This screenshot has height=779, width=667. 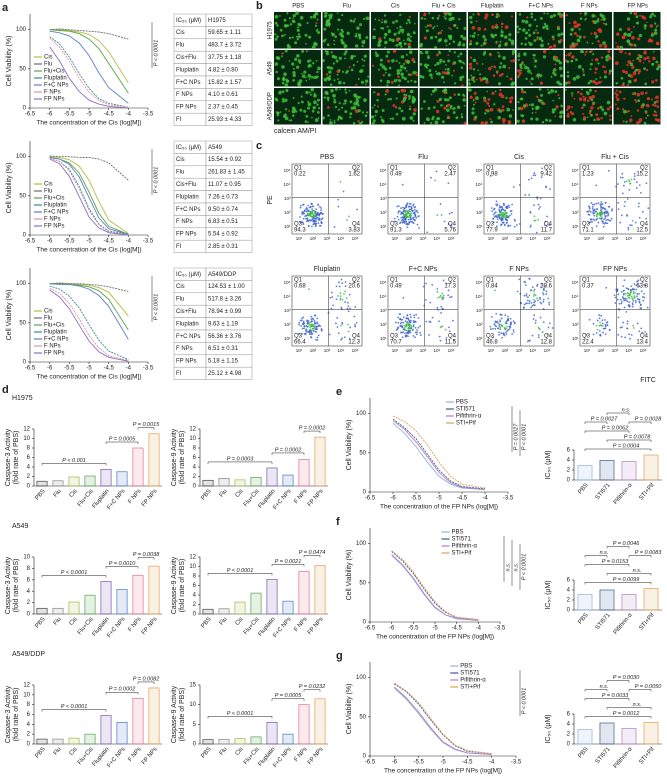 What do you see at coordinates (54, 72) in the screenshot?
I see `legend-label: Flu+Cis` at bounding box center [54, 72].